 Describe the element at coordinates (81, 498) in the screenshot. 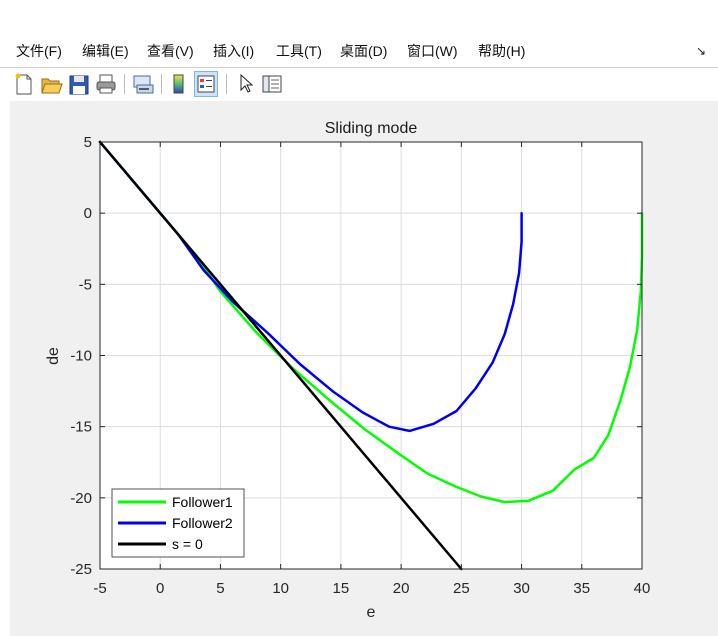

I see `y-tick-label: -20` at that location.